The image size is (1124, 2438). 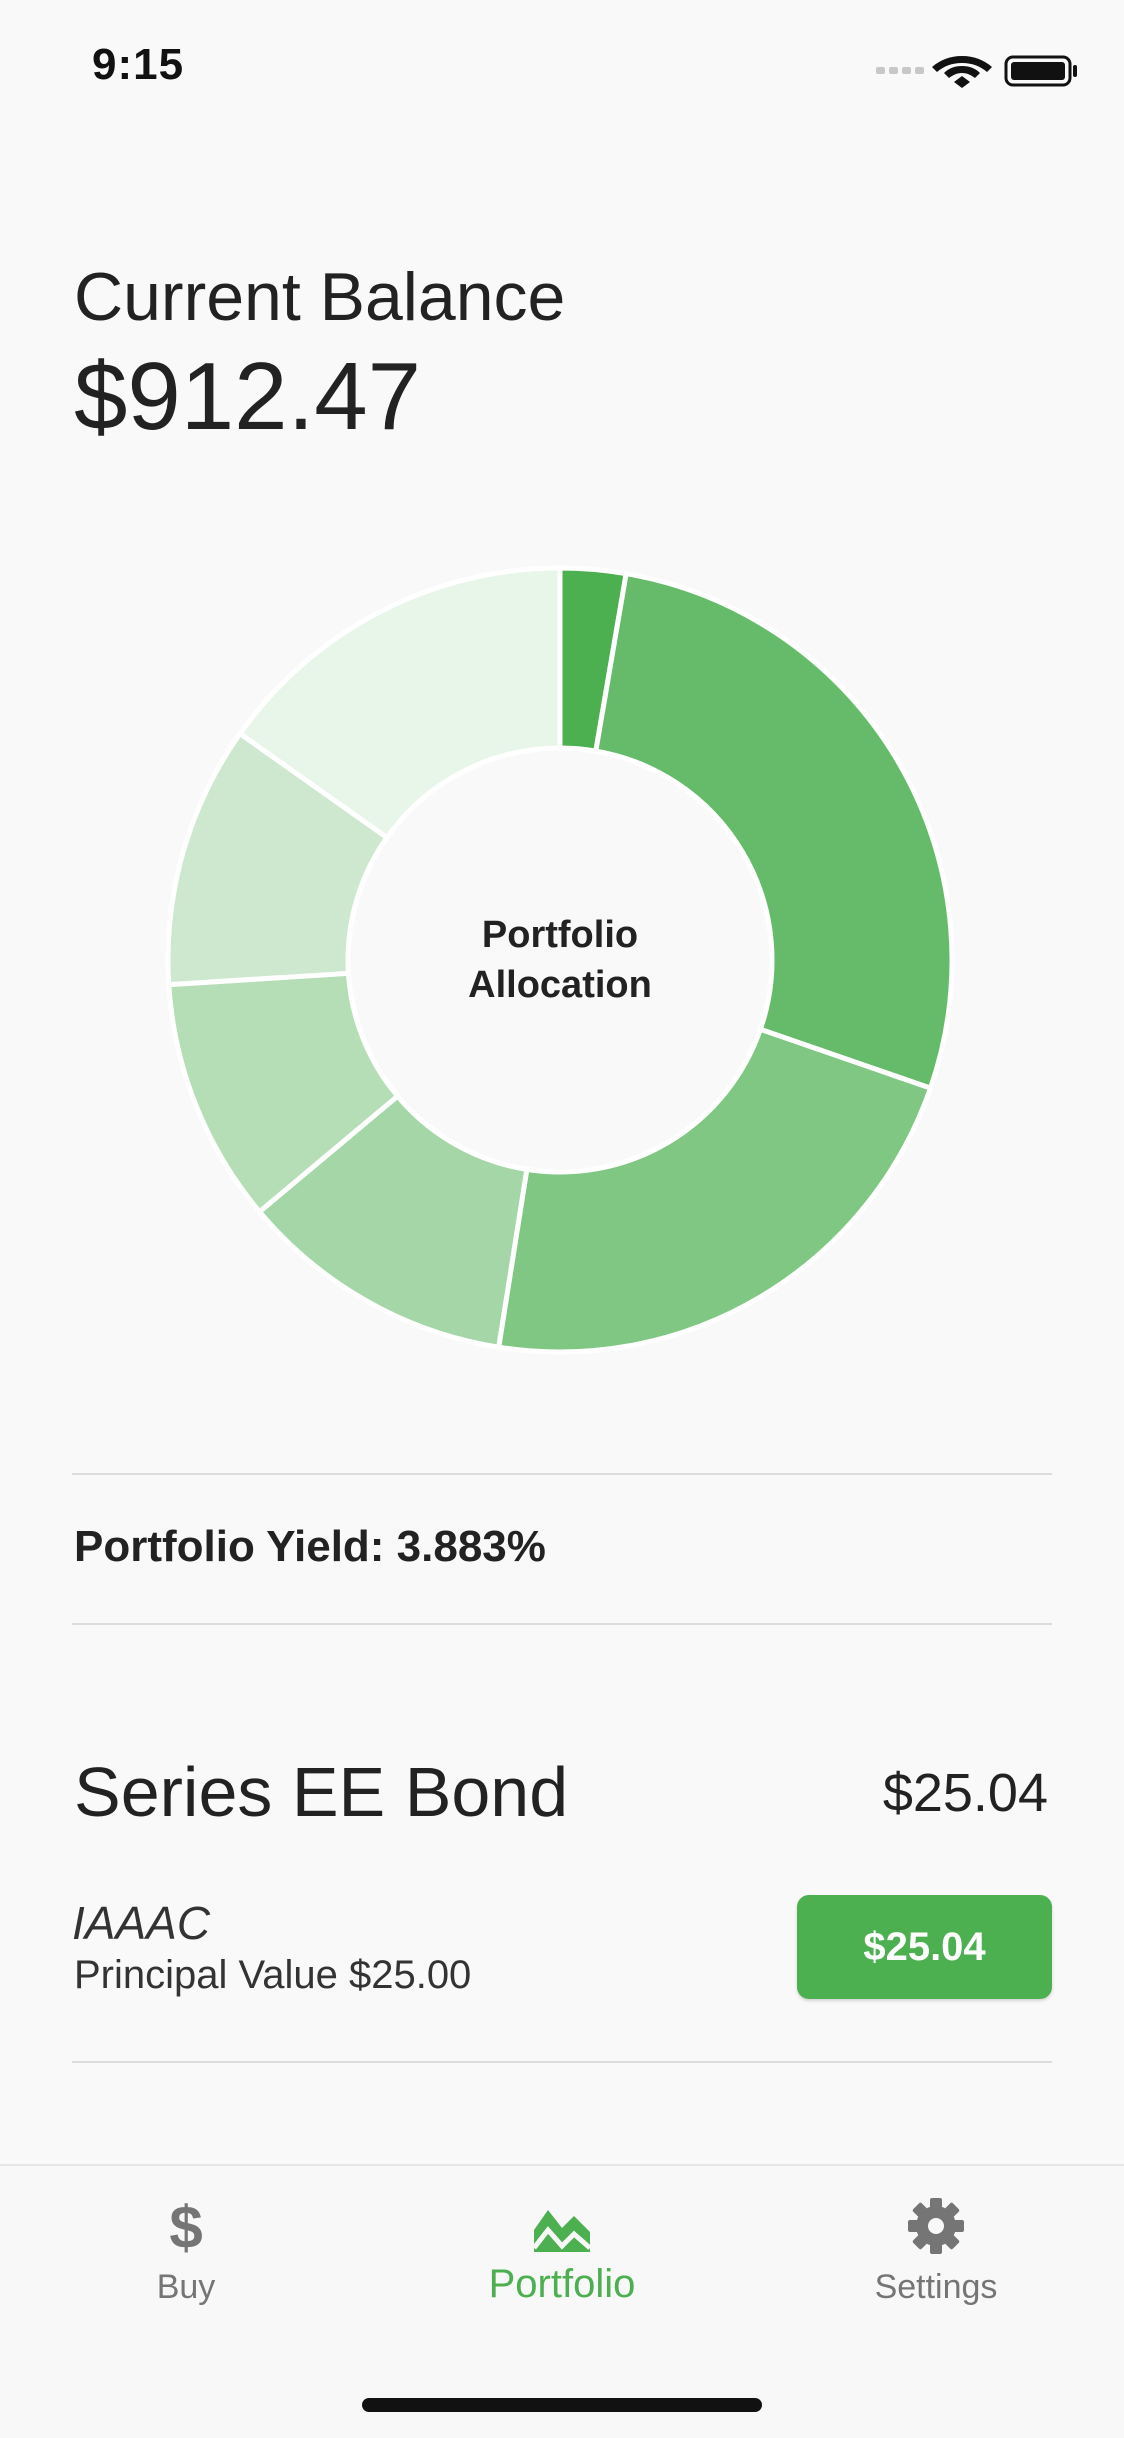 What do you see at coordinates (936, 2226) in the screenshot?
I see `gear-icon` at bounding box center [936, 2226].